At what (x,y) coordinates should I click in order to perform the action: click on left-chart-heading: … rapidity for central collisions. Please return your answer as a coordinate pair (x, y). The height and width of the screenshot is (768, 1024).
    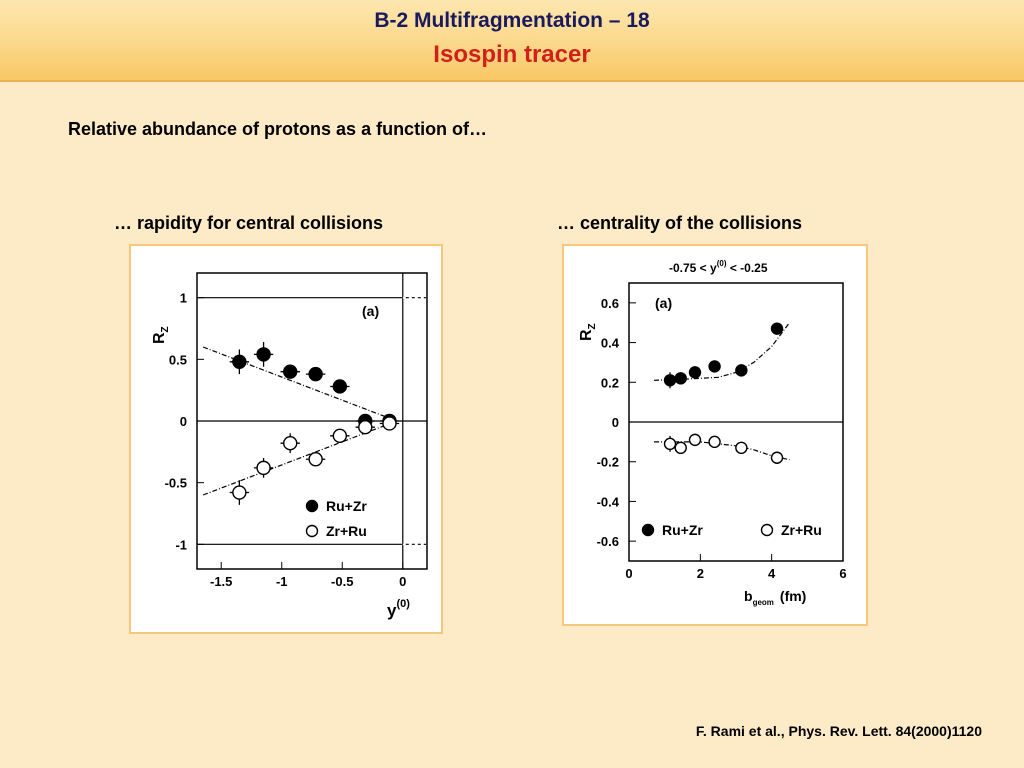
    Looking at the image, I should click on (249, 223).